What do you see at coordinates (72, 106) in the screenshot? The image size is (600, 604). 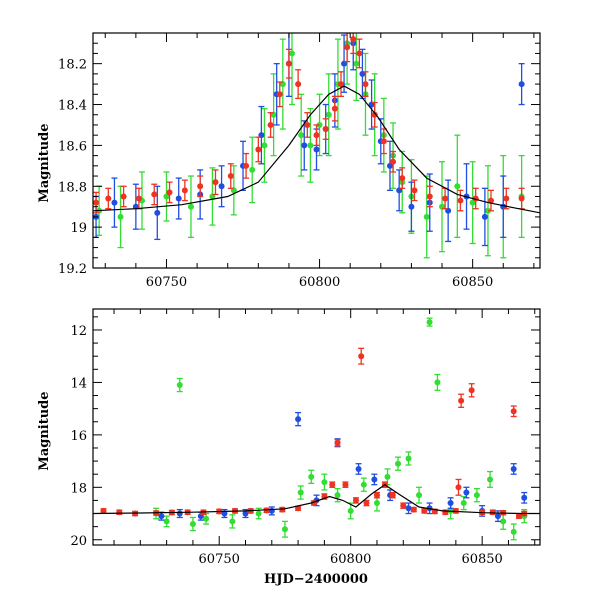 I see `y-tick-label: 18.4` at bounding box center [72, 106].